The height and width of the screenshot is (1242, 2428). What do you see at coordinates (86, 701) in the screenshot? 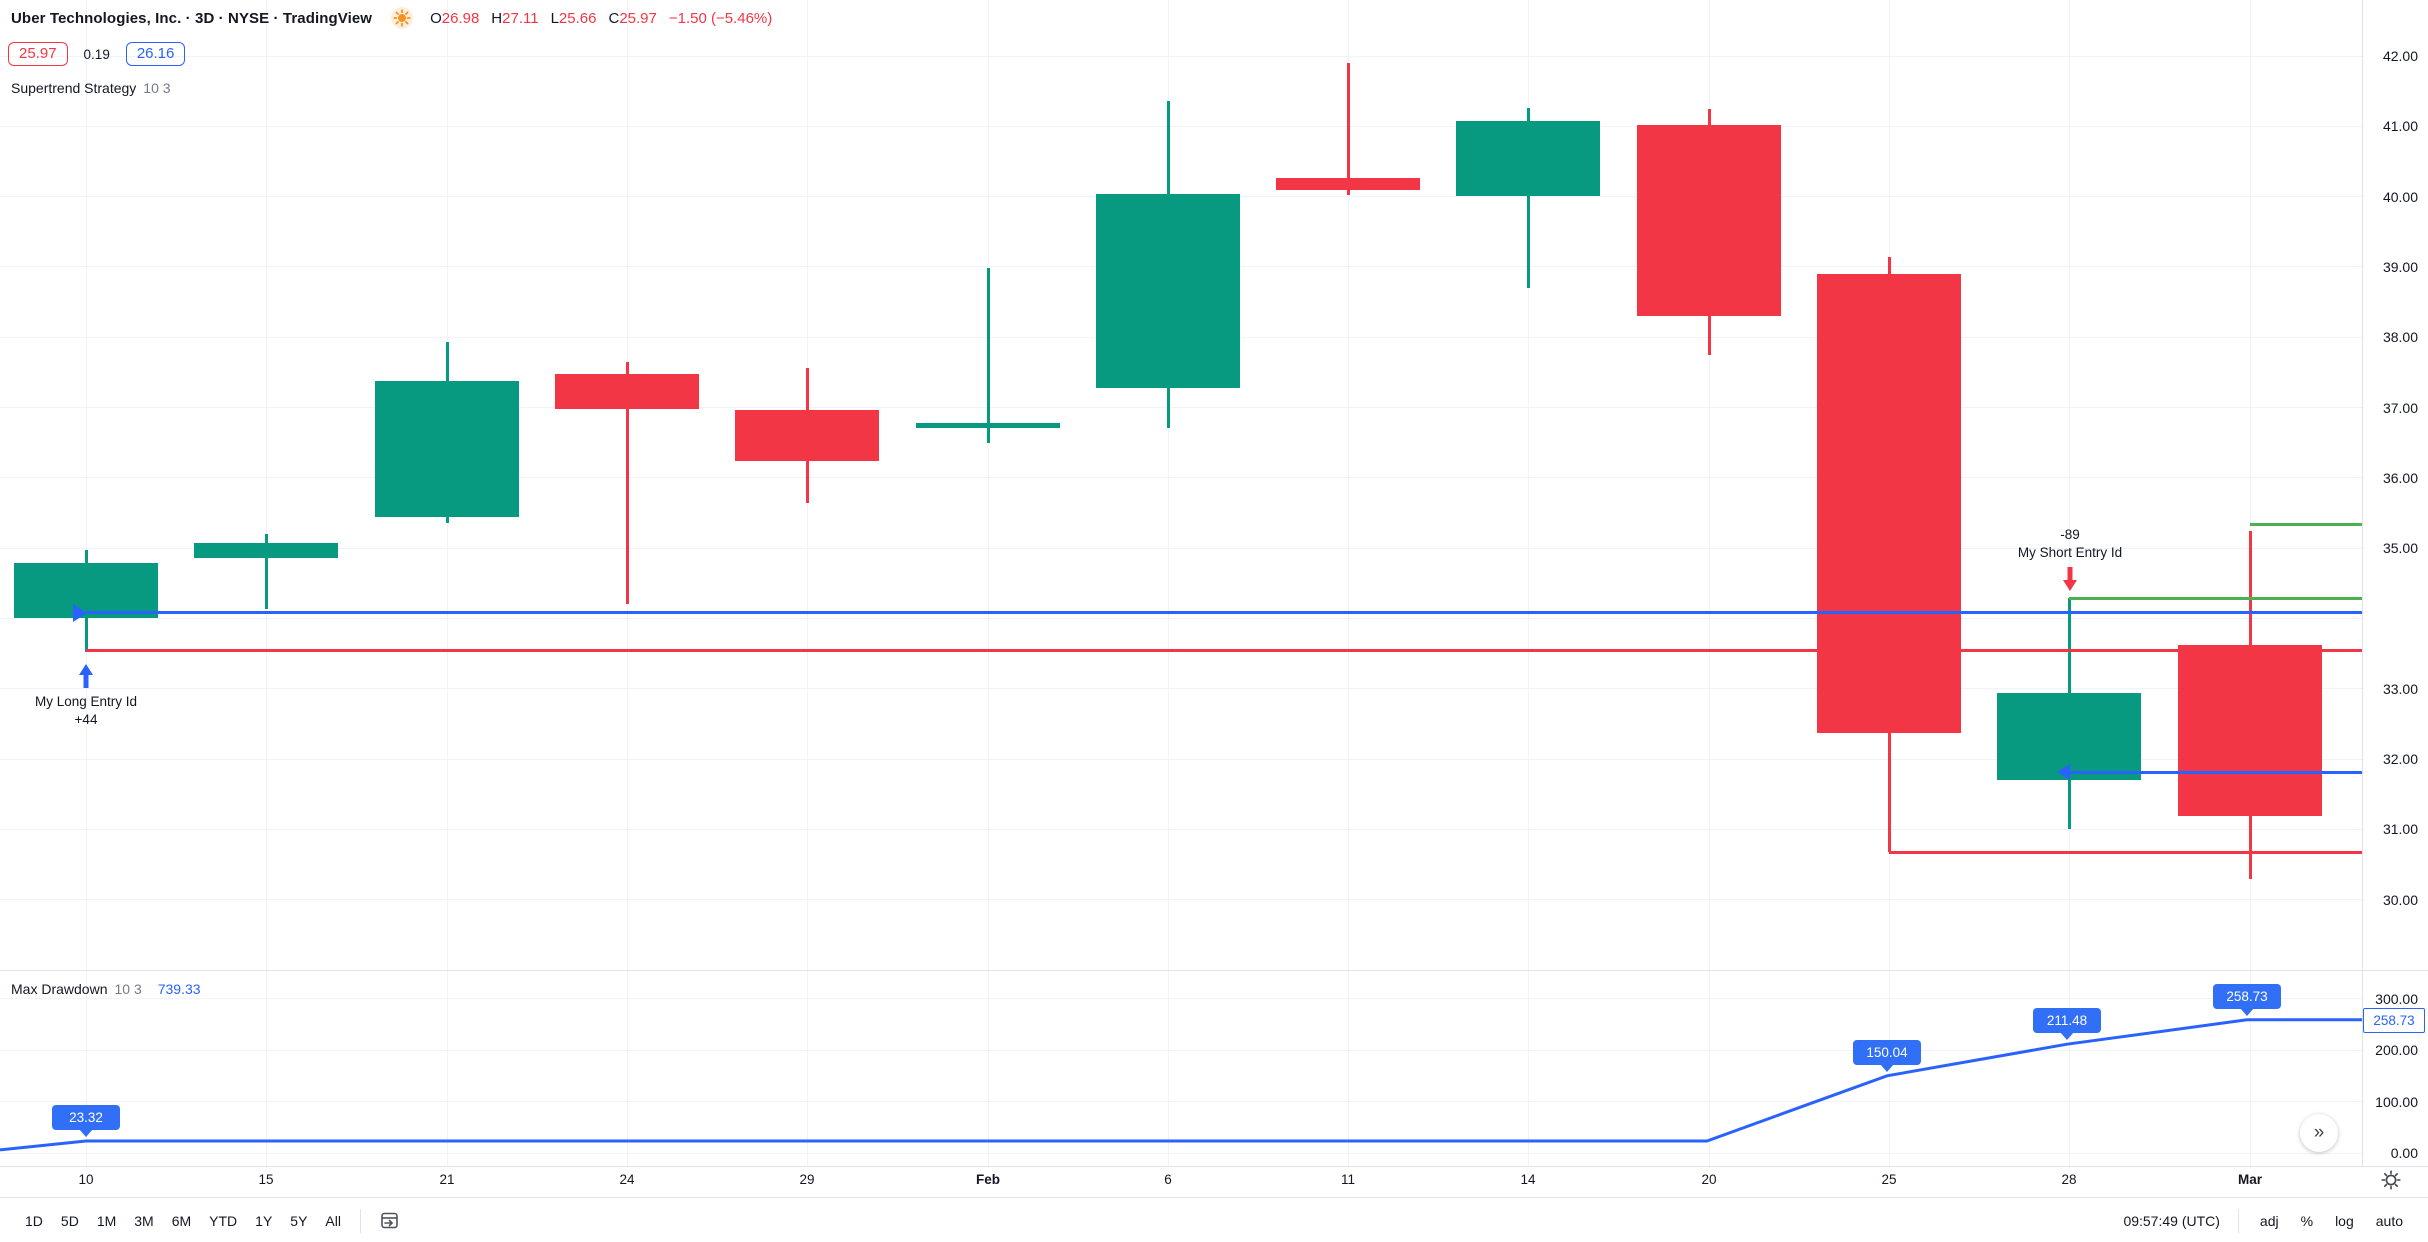
I see `long-entry-label: My Long Entry Id` at bounding box center [86, 701].